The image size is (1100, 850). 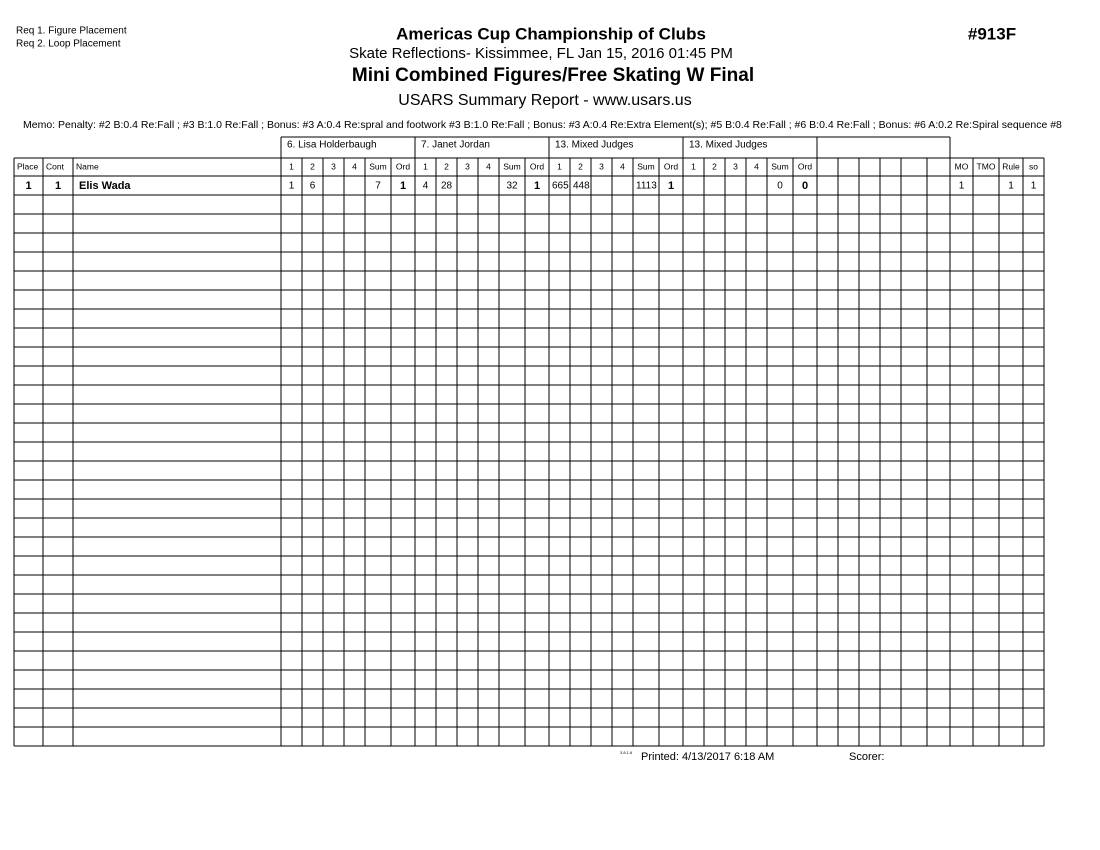 I want to click on requirement: Req 2. Loop Placement, so click(x=68, y=44).